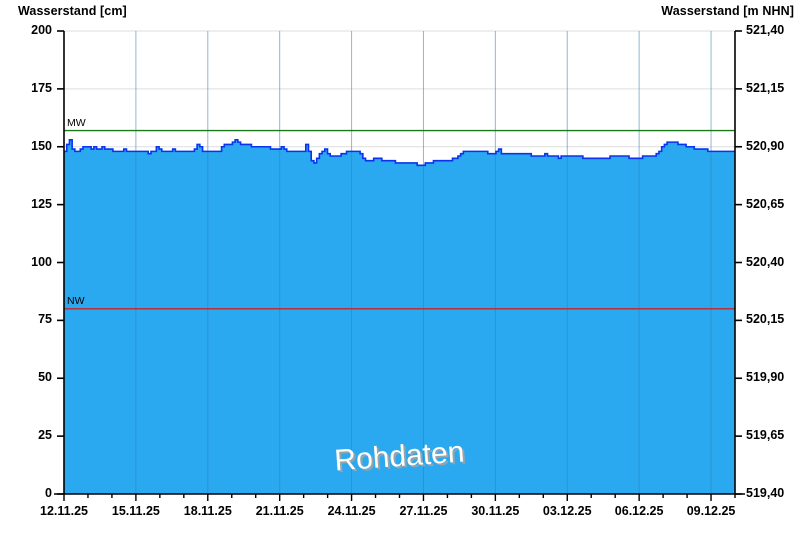 This screenshot has height=550, width=800. What do you see at coordinates (207, 511) in the screenshot?
I see `x-axis-label: 18.11.25` at bounding box center [207, 511].